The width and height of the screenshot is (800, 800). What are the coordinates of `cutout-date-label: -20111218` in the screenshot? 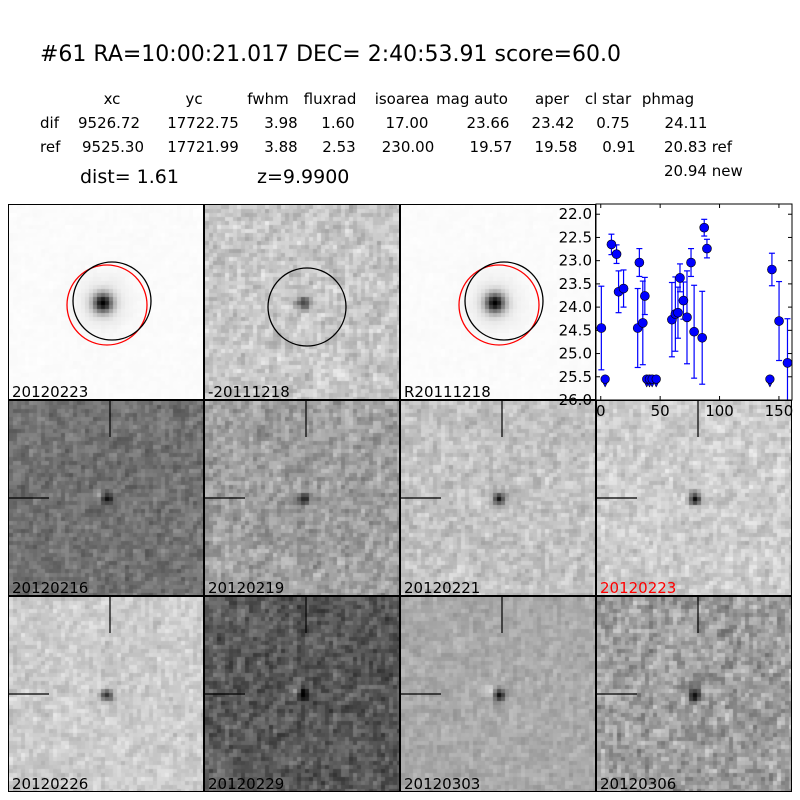 It's located at (249, 391).